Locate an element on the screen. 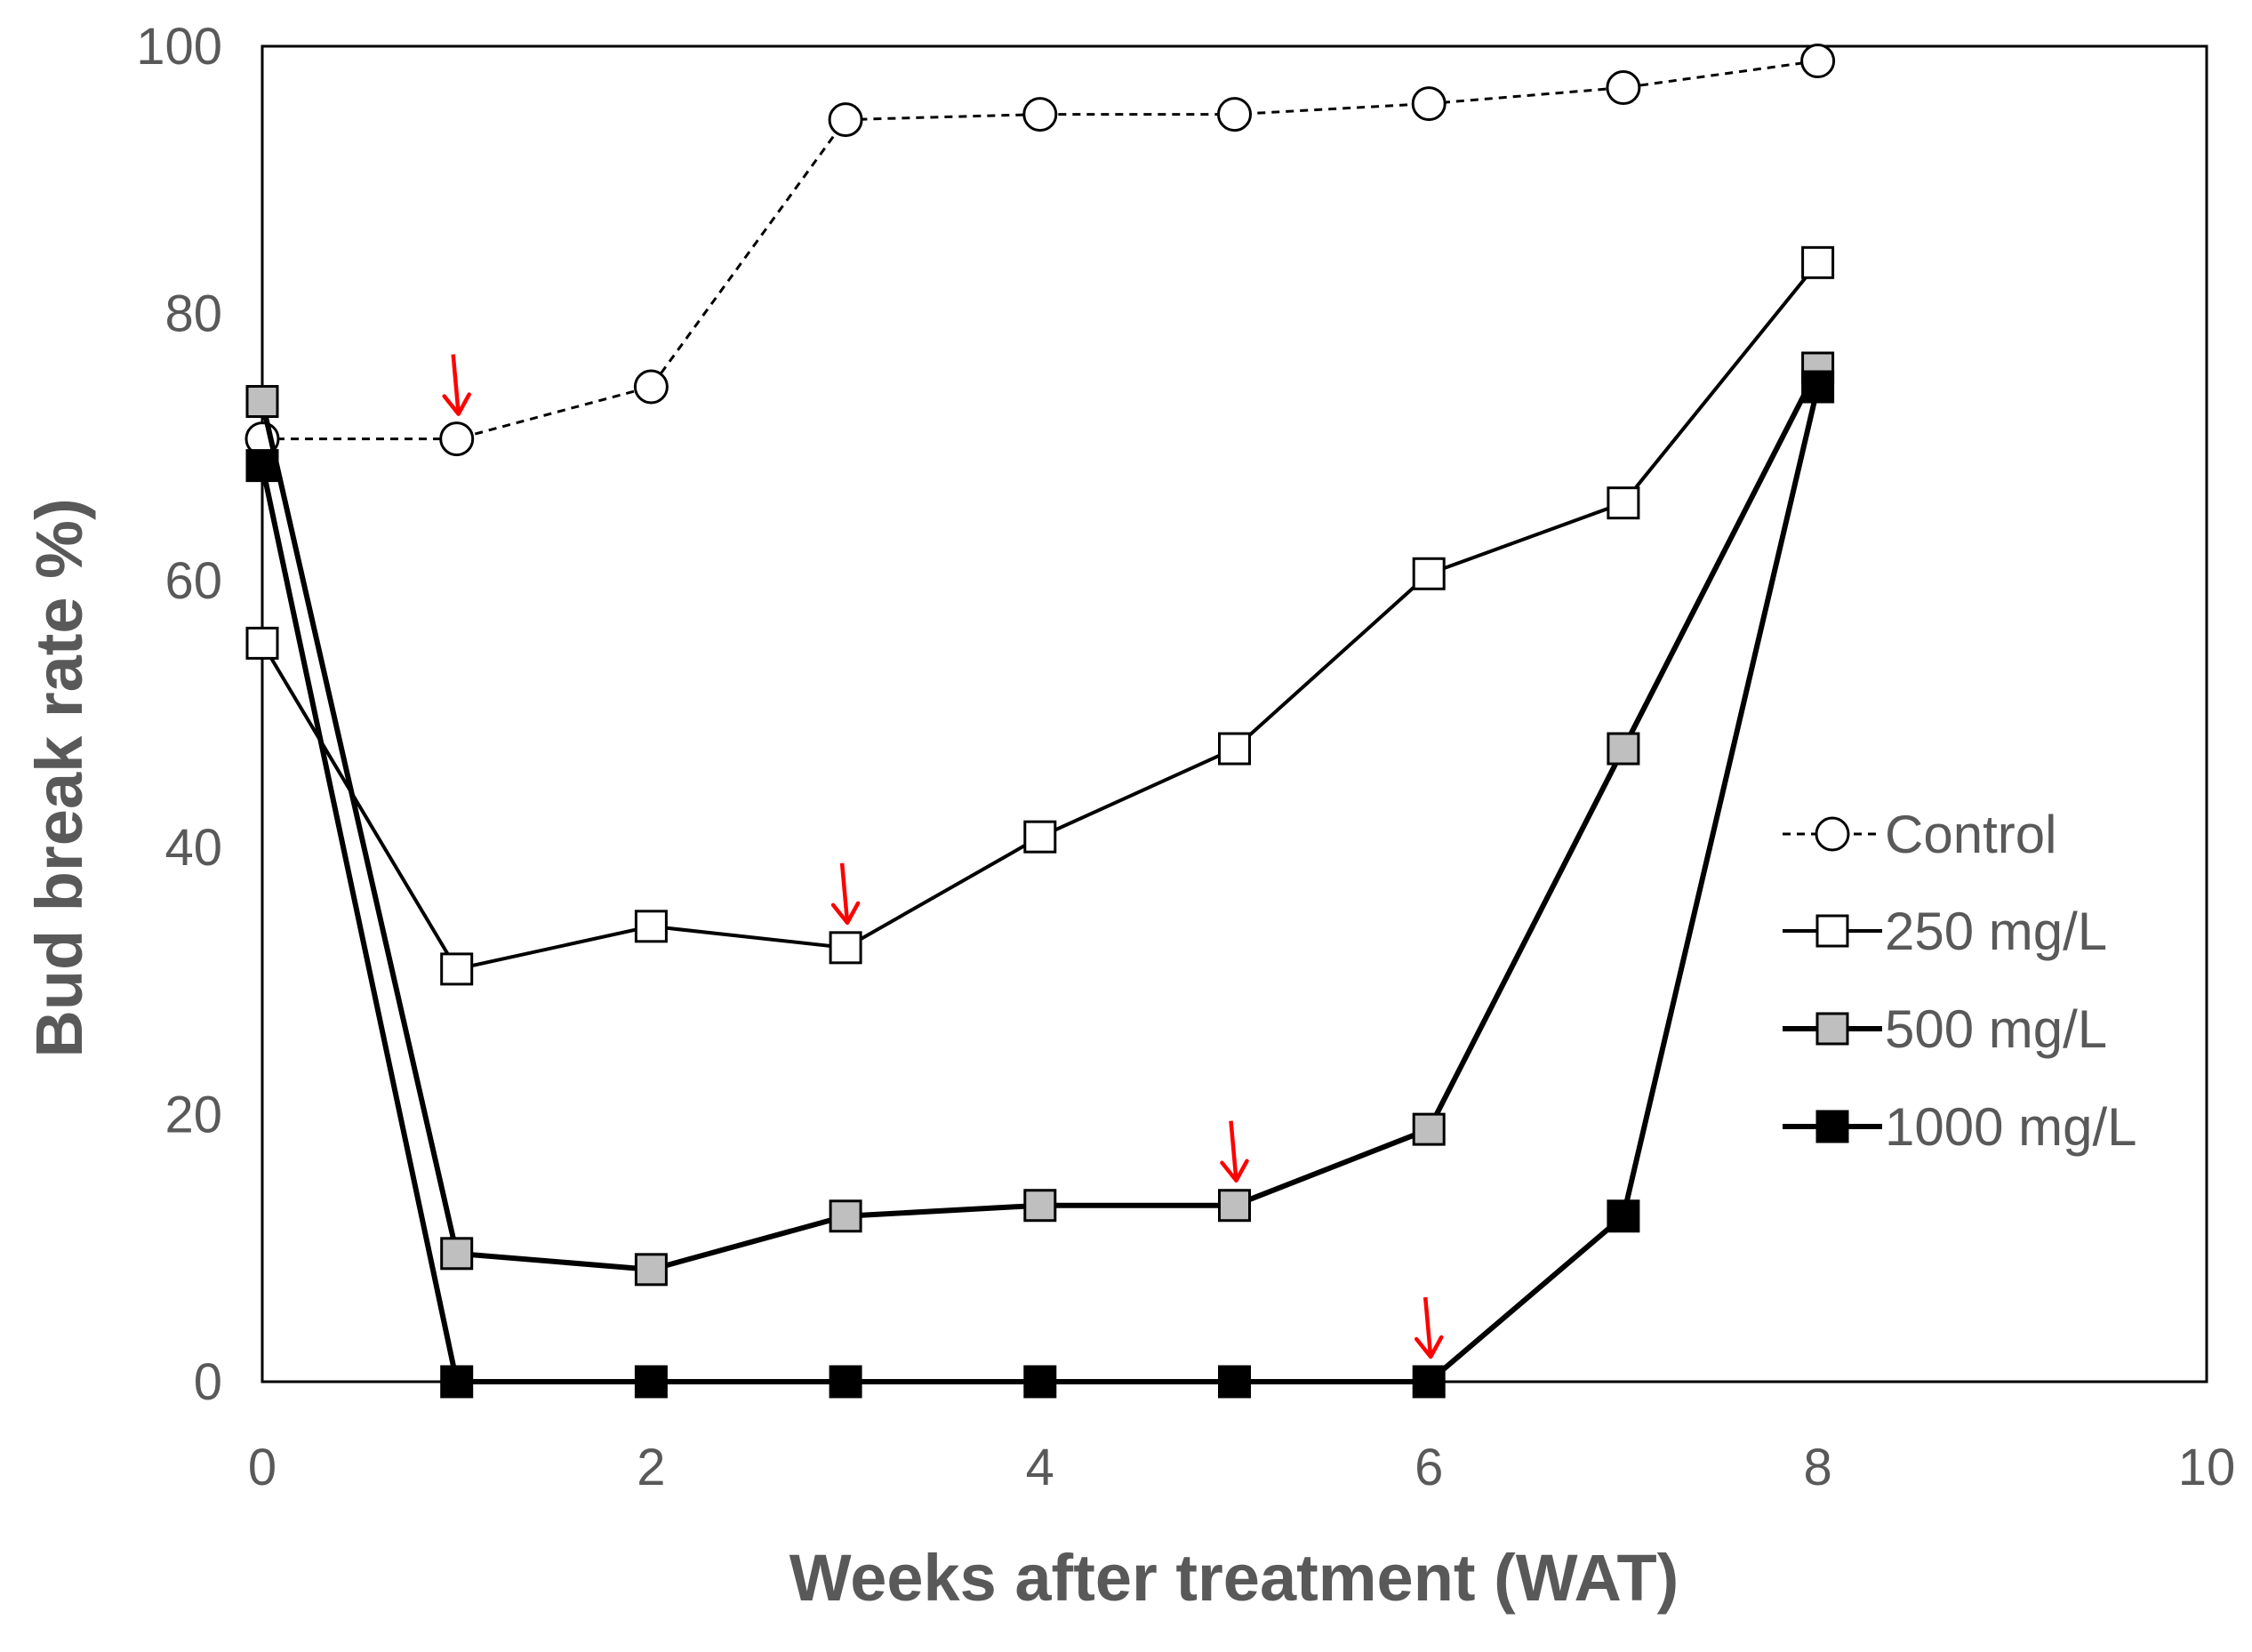 This screenshot has height=1652, width=2252. y-tick-label: 0 is located at coordinates (208, 1382).